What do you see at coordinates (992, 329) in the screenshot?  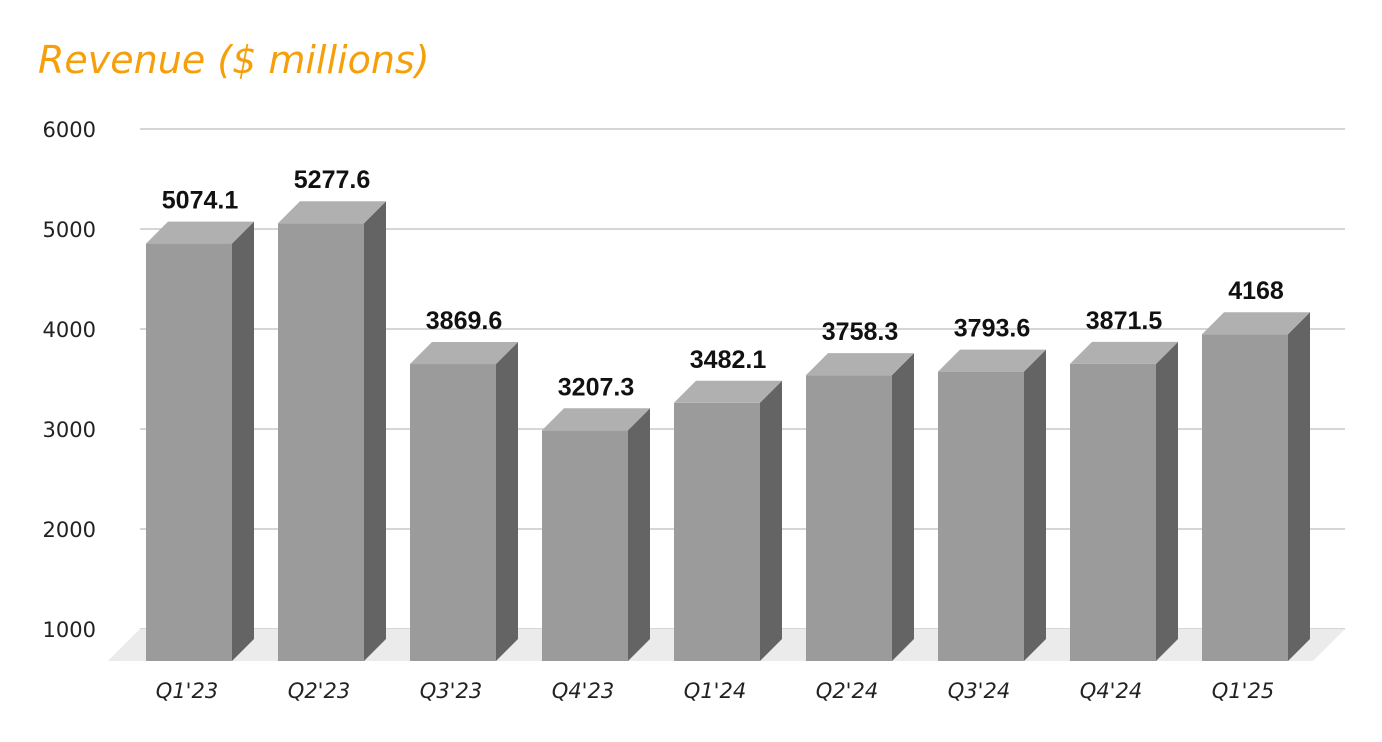 I see `data-label: 3793.6` at bounding box center [992, 329].